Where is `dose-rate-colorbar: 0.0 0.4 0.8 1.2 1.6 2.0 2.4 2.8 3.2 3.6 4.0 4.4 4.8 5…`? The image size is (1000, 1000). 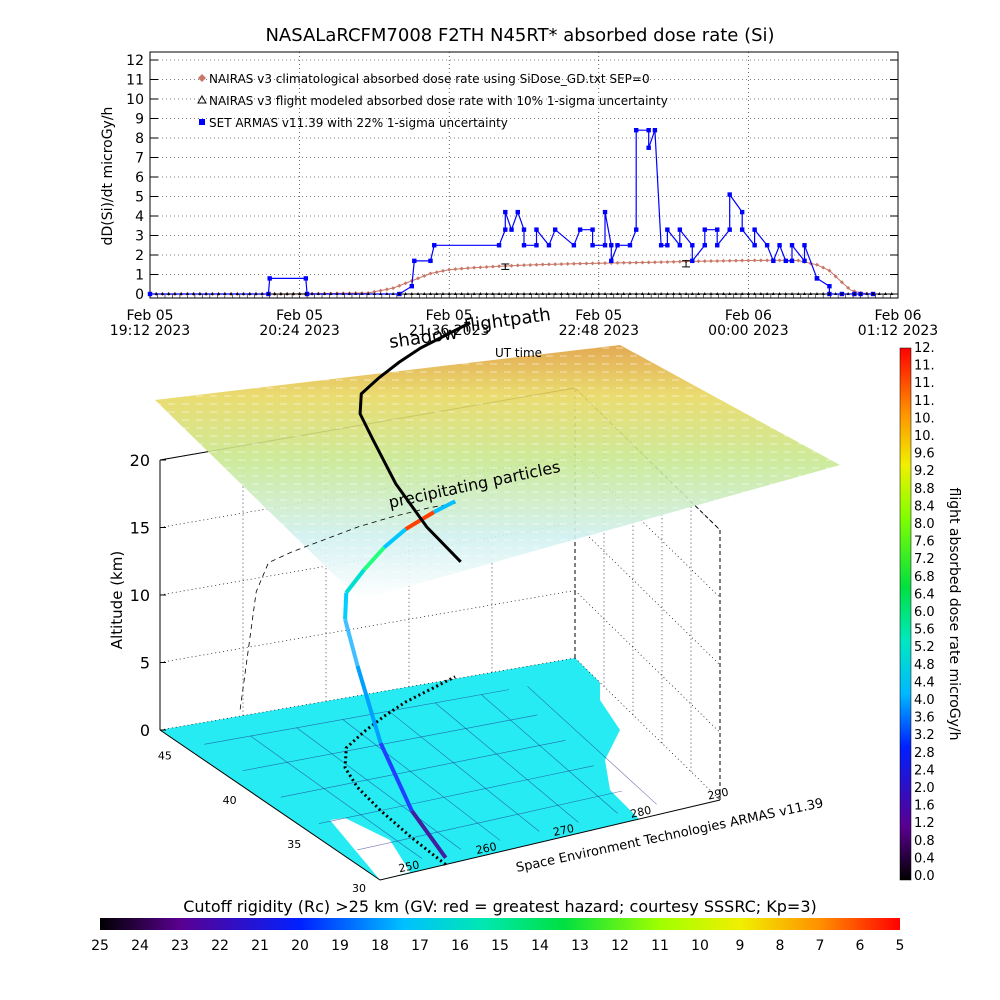
dose-rate-colorbar: 0.0 0.4 0.8 1.2 1.6 2.0 2.4 2.8 3.2 3.6 4.0 4.4 4.8 5… is located at coordinates (930, 612).